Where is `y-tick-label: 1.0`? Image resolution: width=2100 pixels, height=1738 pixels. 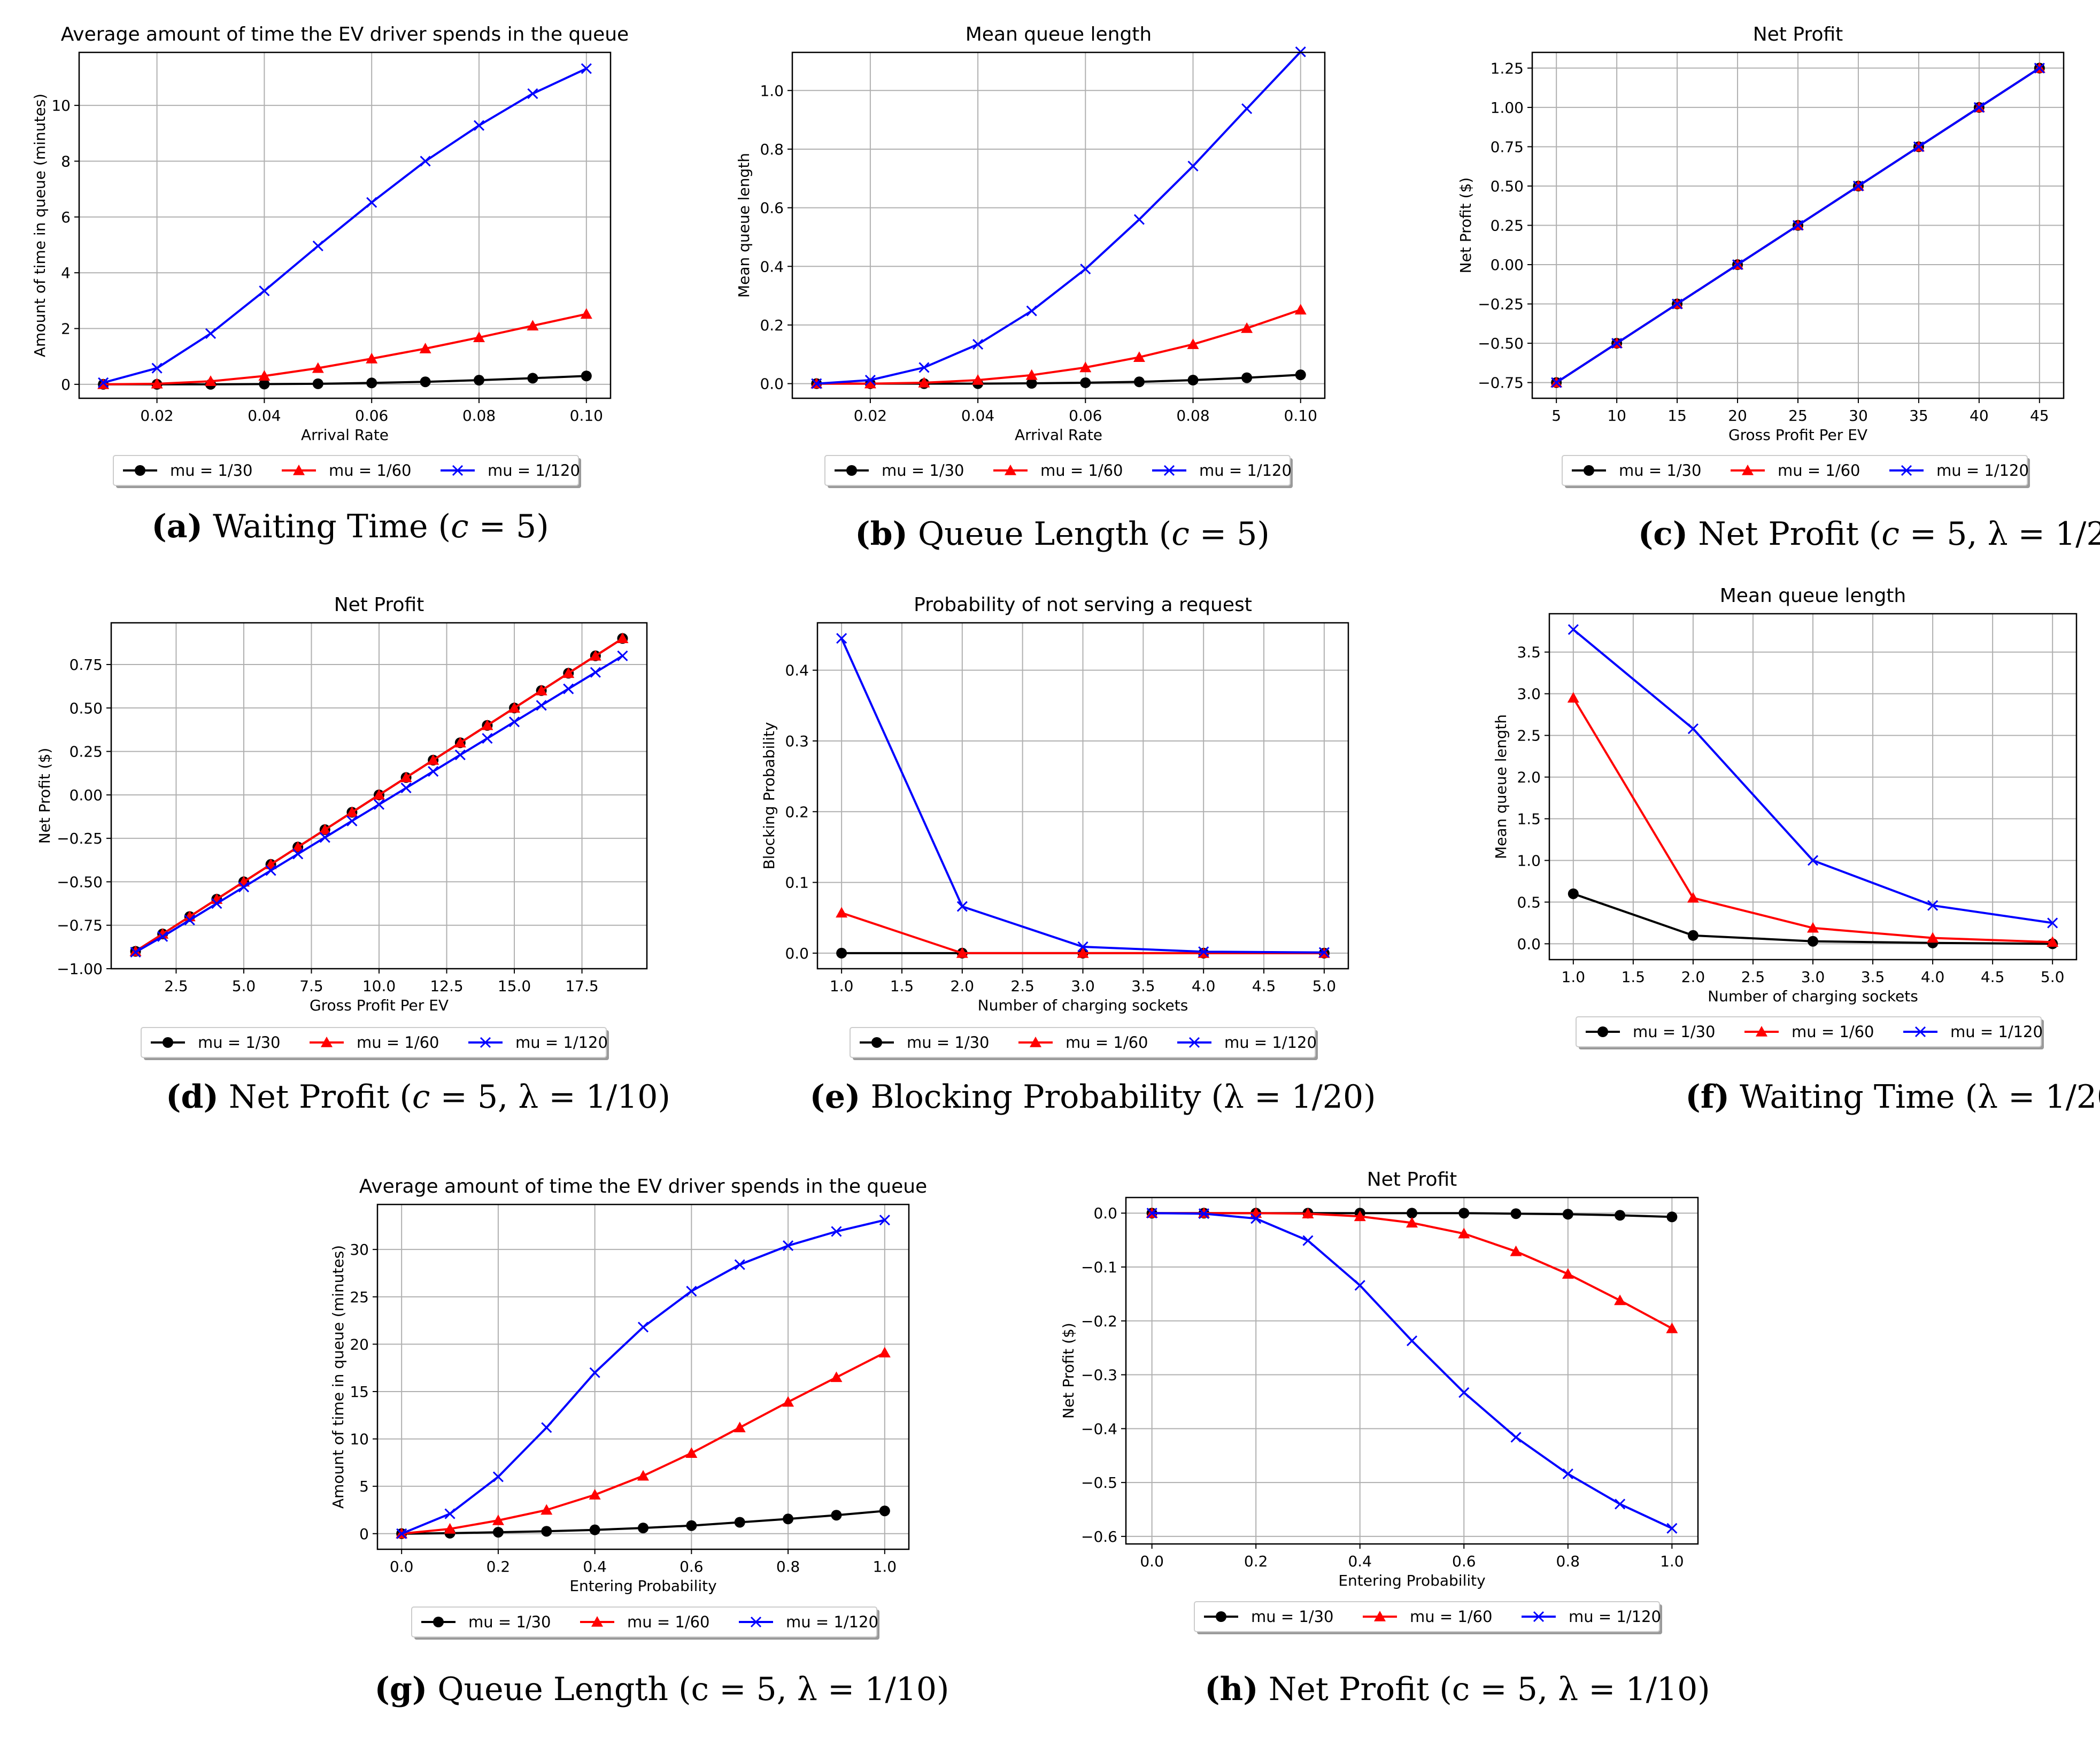
y-tick-label: 1.0 is located at coordinates (772, 90).